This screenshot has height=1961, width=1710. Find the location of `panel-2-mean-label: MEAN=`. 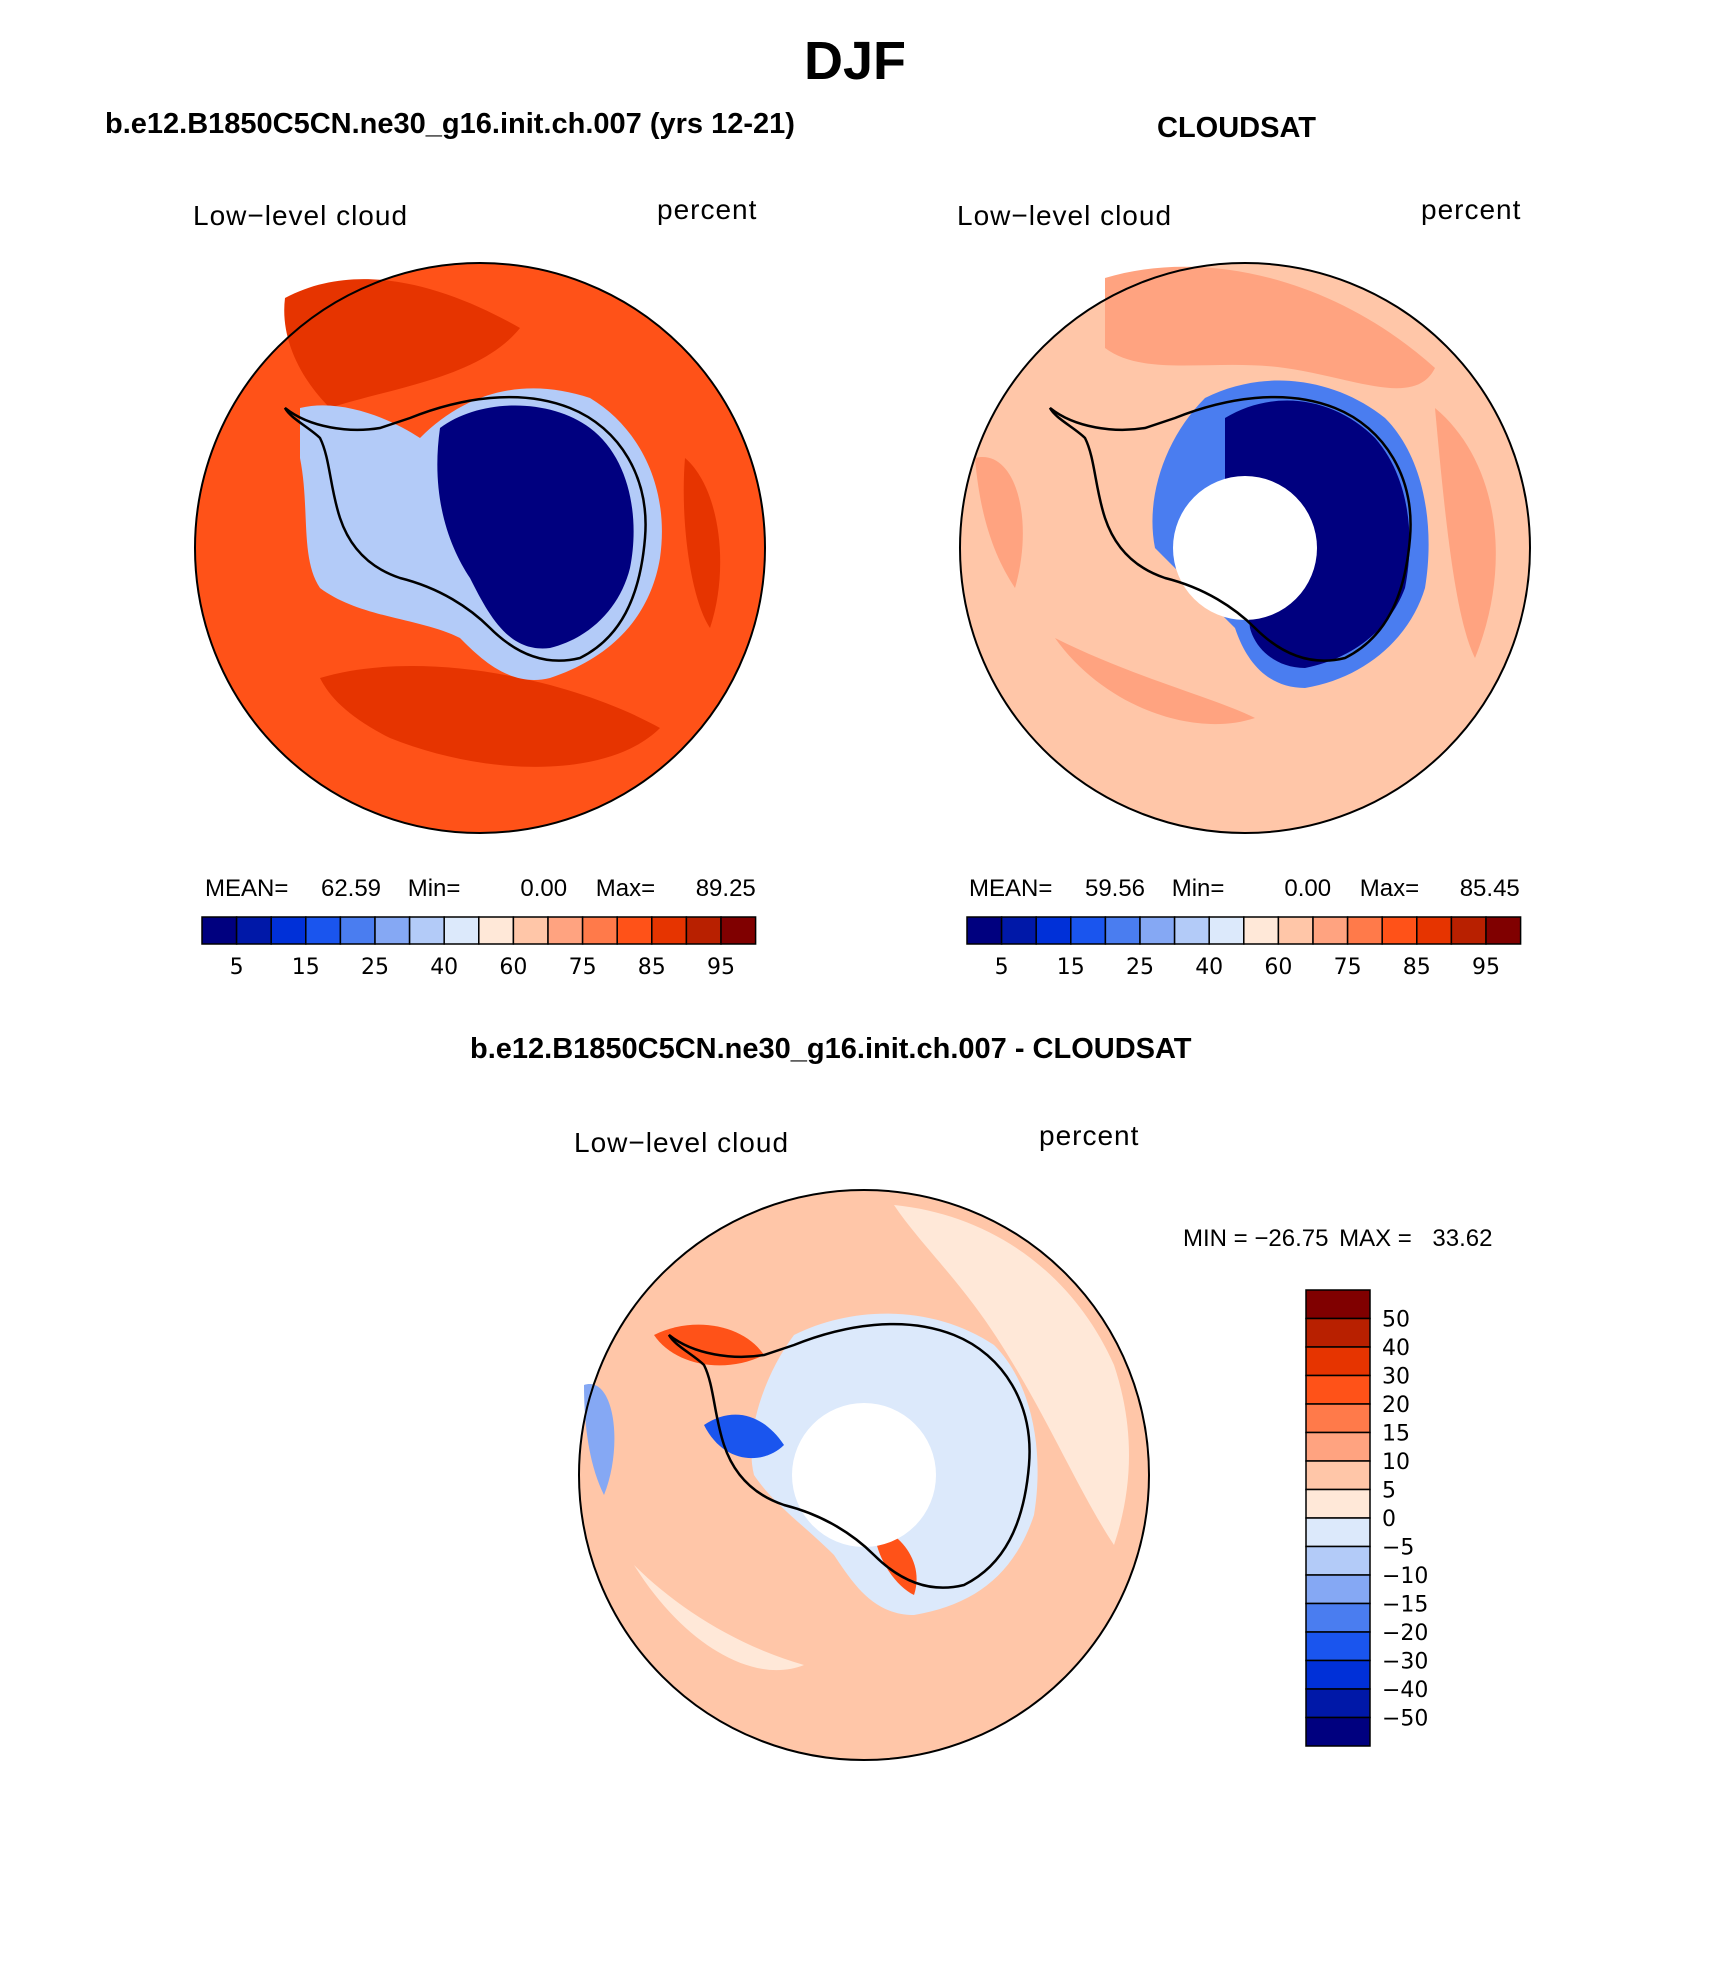

panel-2-mean-label: MEAN= is located at coordinates (1011, 888).